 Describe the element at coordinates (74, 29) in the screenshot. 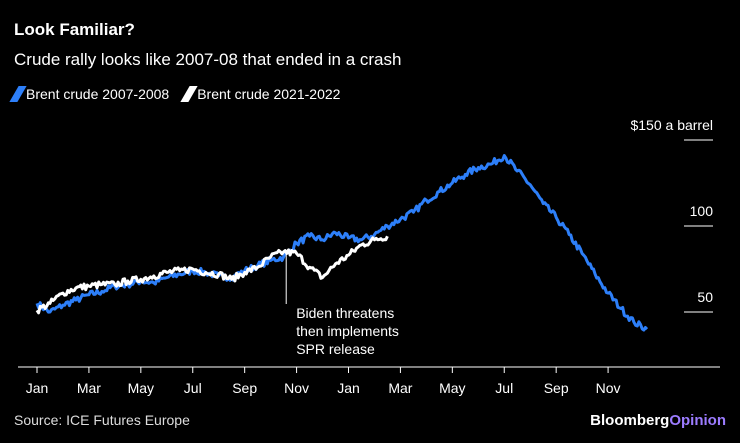

I see `chart-title: Look Familiar?` at that location.